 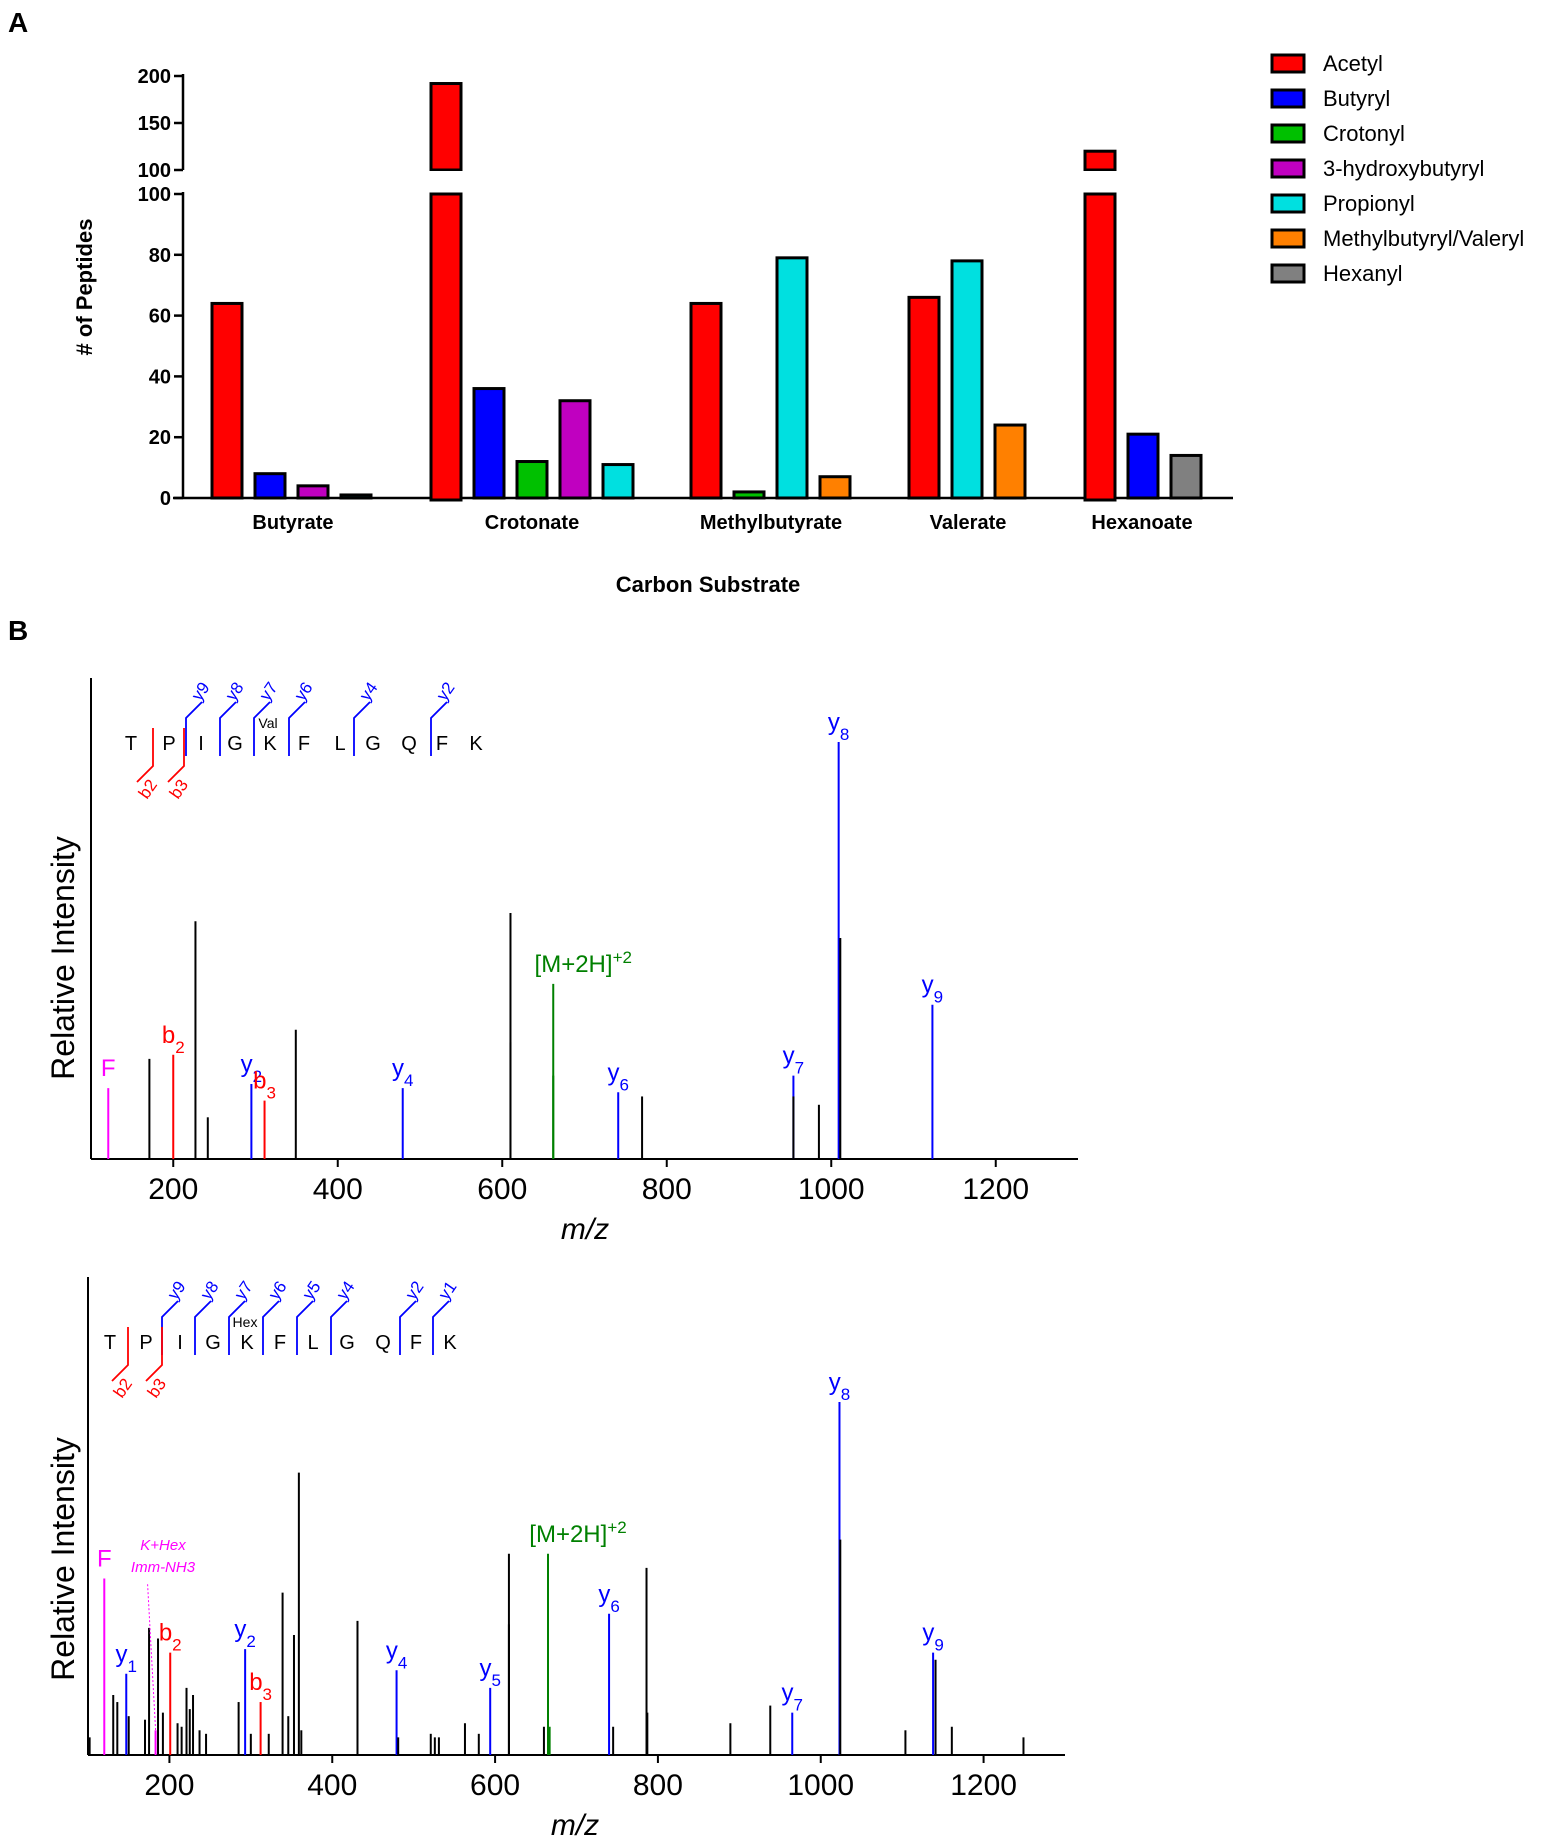 I want to click on y-ion-label: y5, so click(x=312, y=1291).